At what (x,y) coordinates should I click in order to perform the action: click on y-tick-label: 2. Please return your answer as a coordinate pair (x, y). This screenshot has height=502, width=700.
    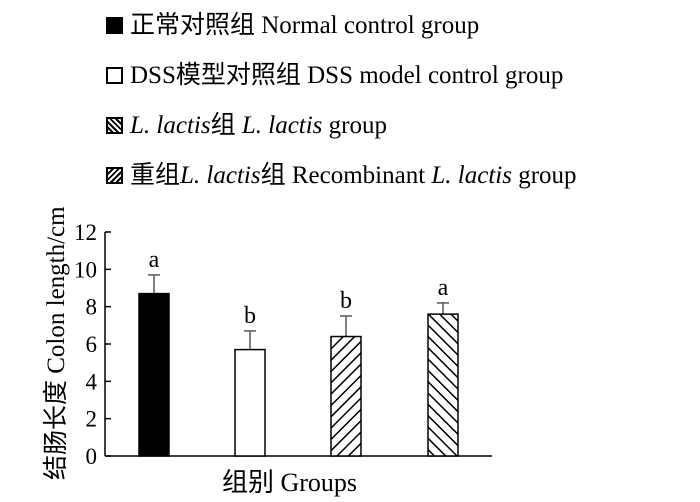
    Looking at the image, I should click on (92, 419).